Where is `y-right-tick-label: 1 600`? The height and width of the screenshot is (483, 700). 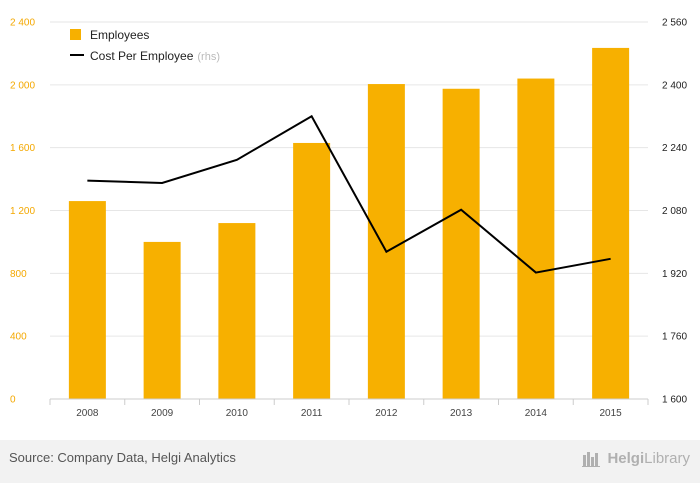 y-right-tick-label: 1 600 is located at coordinates (674, 400).